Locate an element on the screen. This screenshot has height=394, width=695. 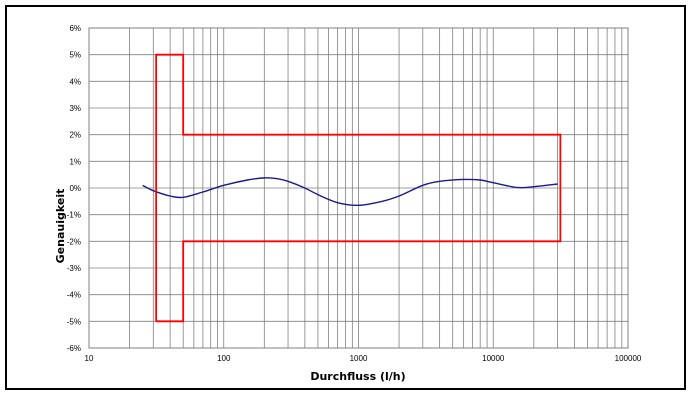
y-tick-label: 0% is located at coordinates (75, 188).